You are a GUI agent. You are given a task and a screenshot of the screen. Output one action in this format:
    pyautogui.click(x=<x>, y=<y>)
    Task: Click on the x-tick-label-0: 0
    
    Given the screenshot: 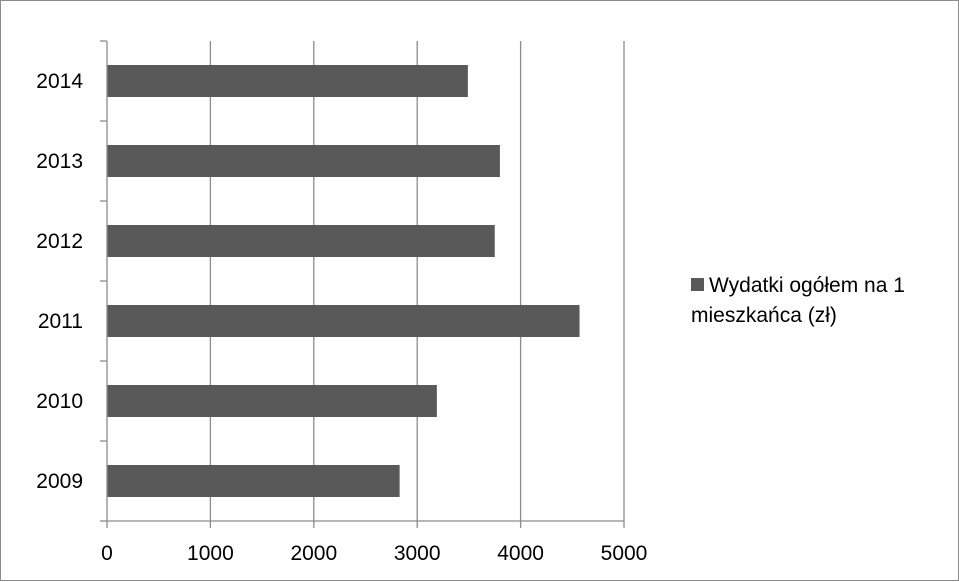 What is the action you would take?
    pyautogui.click(x=107, y=553)
    